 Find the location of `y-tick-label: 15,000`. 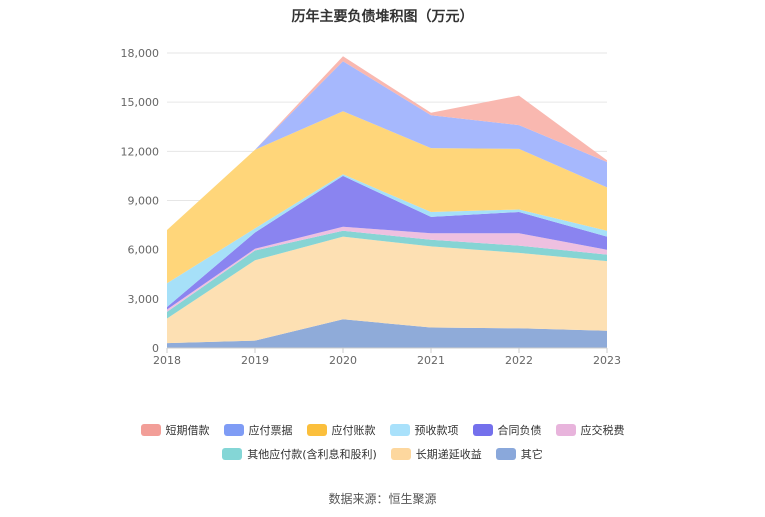

y-tick-label: 15,000 is located at coordinates (140, 102).